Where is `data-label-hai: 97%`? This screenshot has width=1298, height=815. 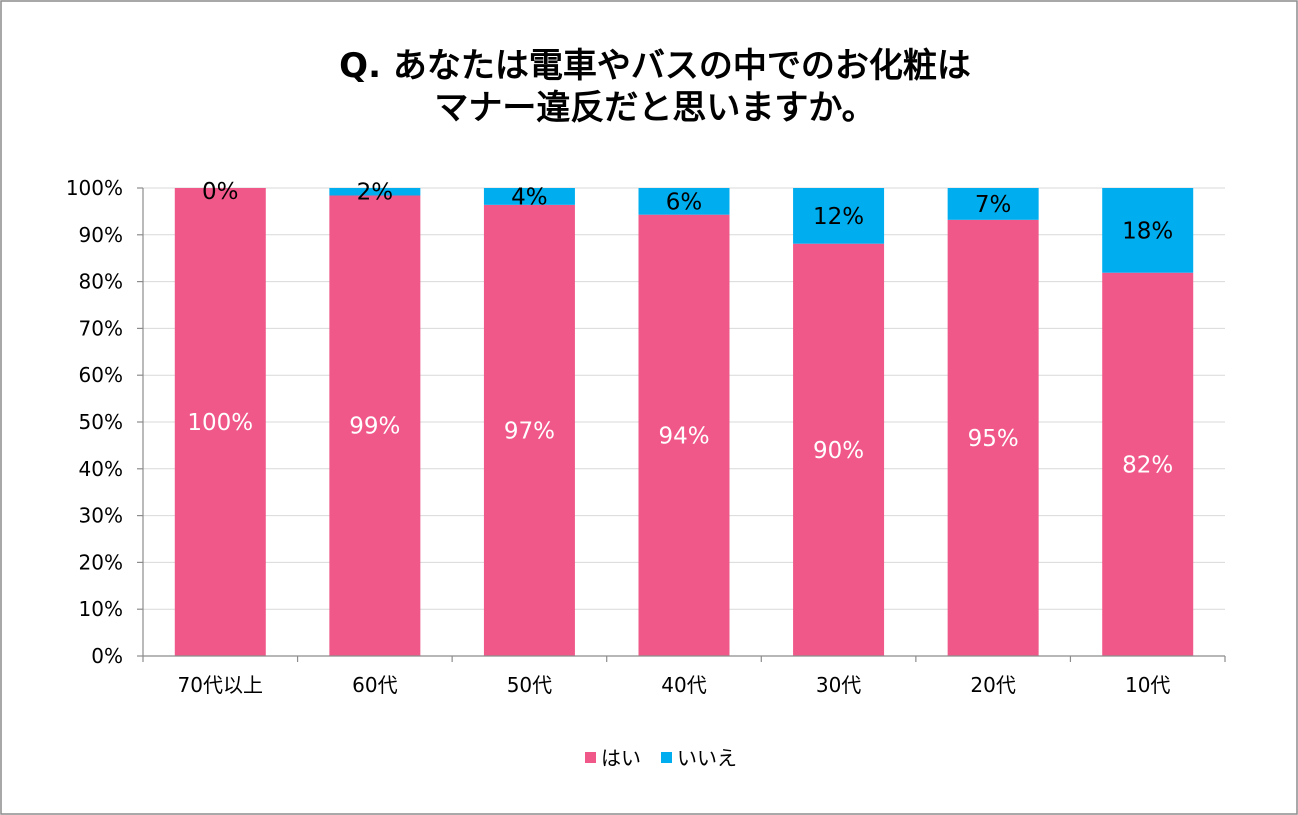
data-label-hai: 97% is located at coordinates (529, 431).